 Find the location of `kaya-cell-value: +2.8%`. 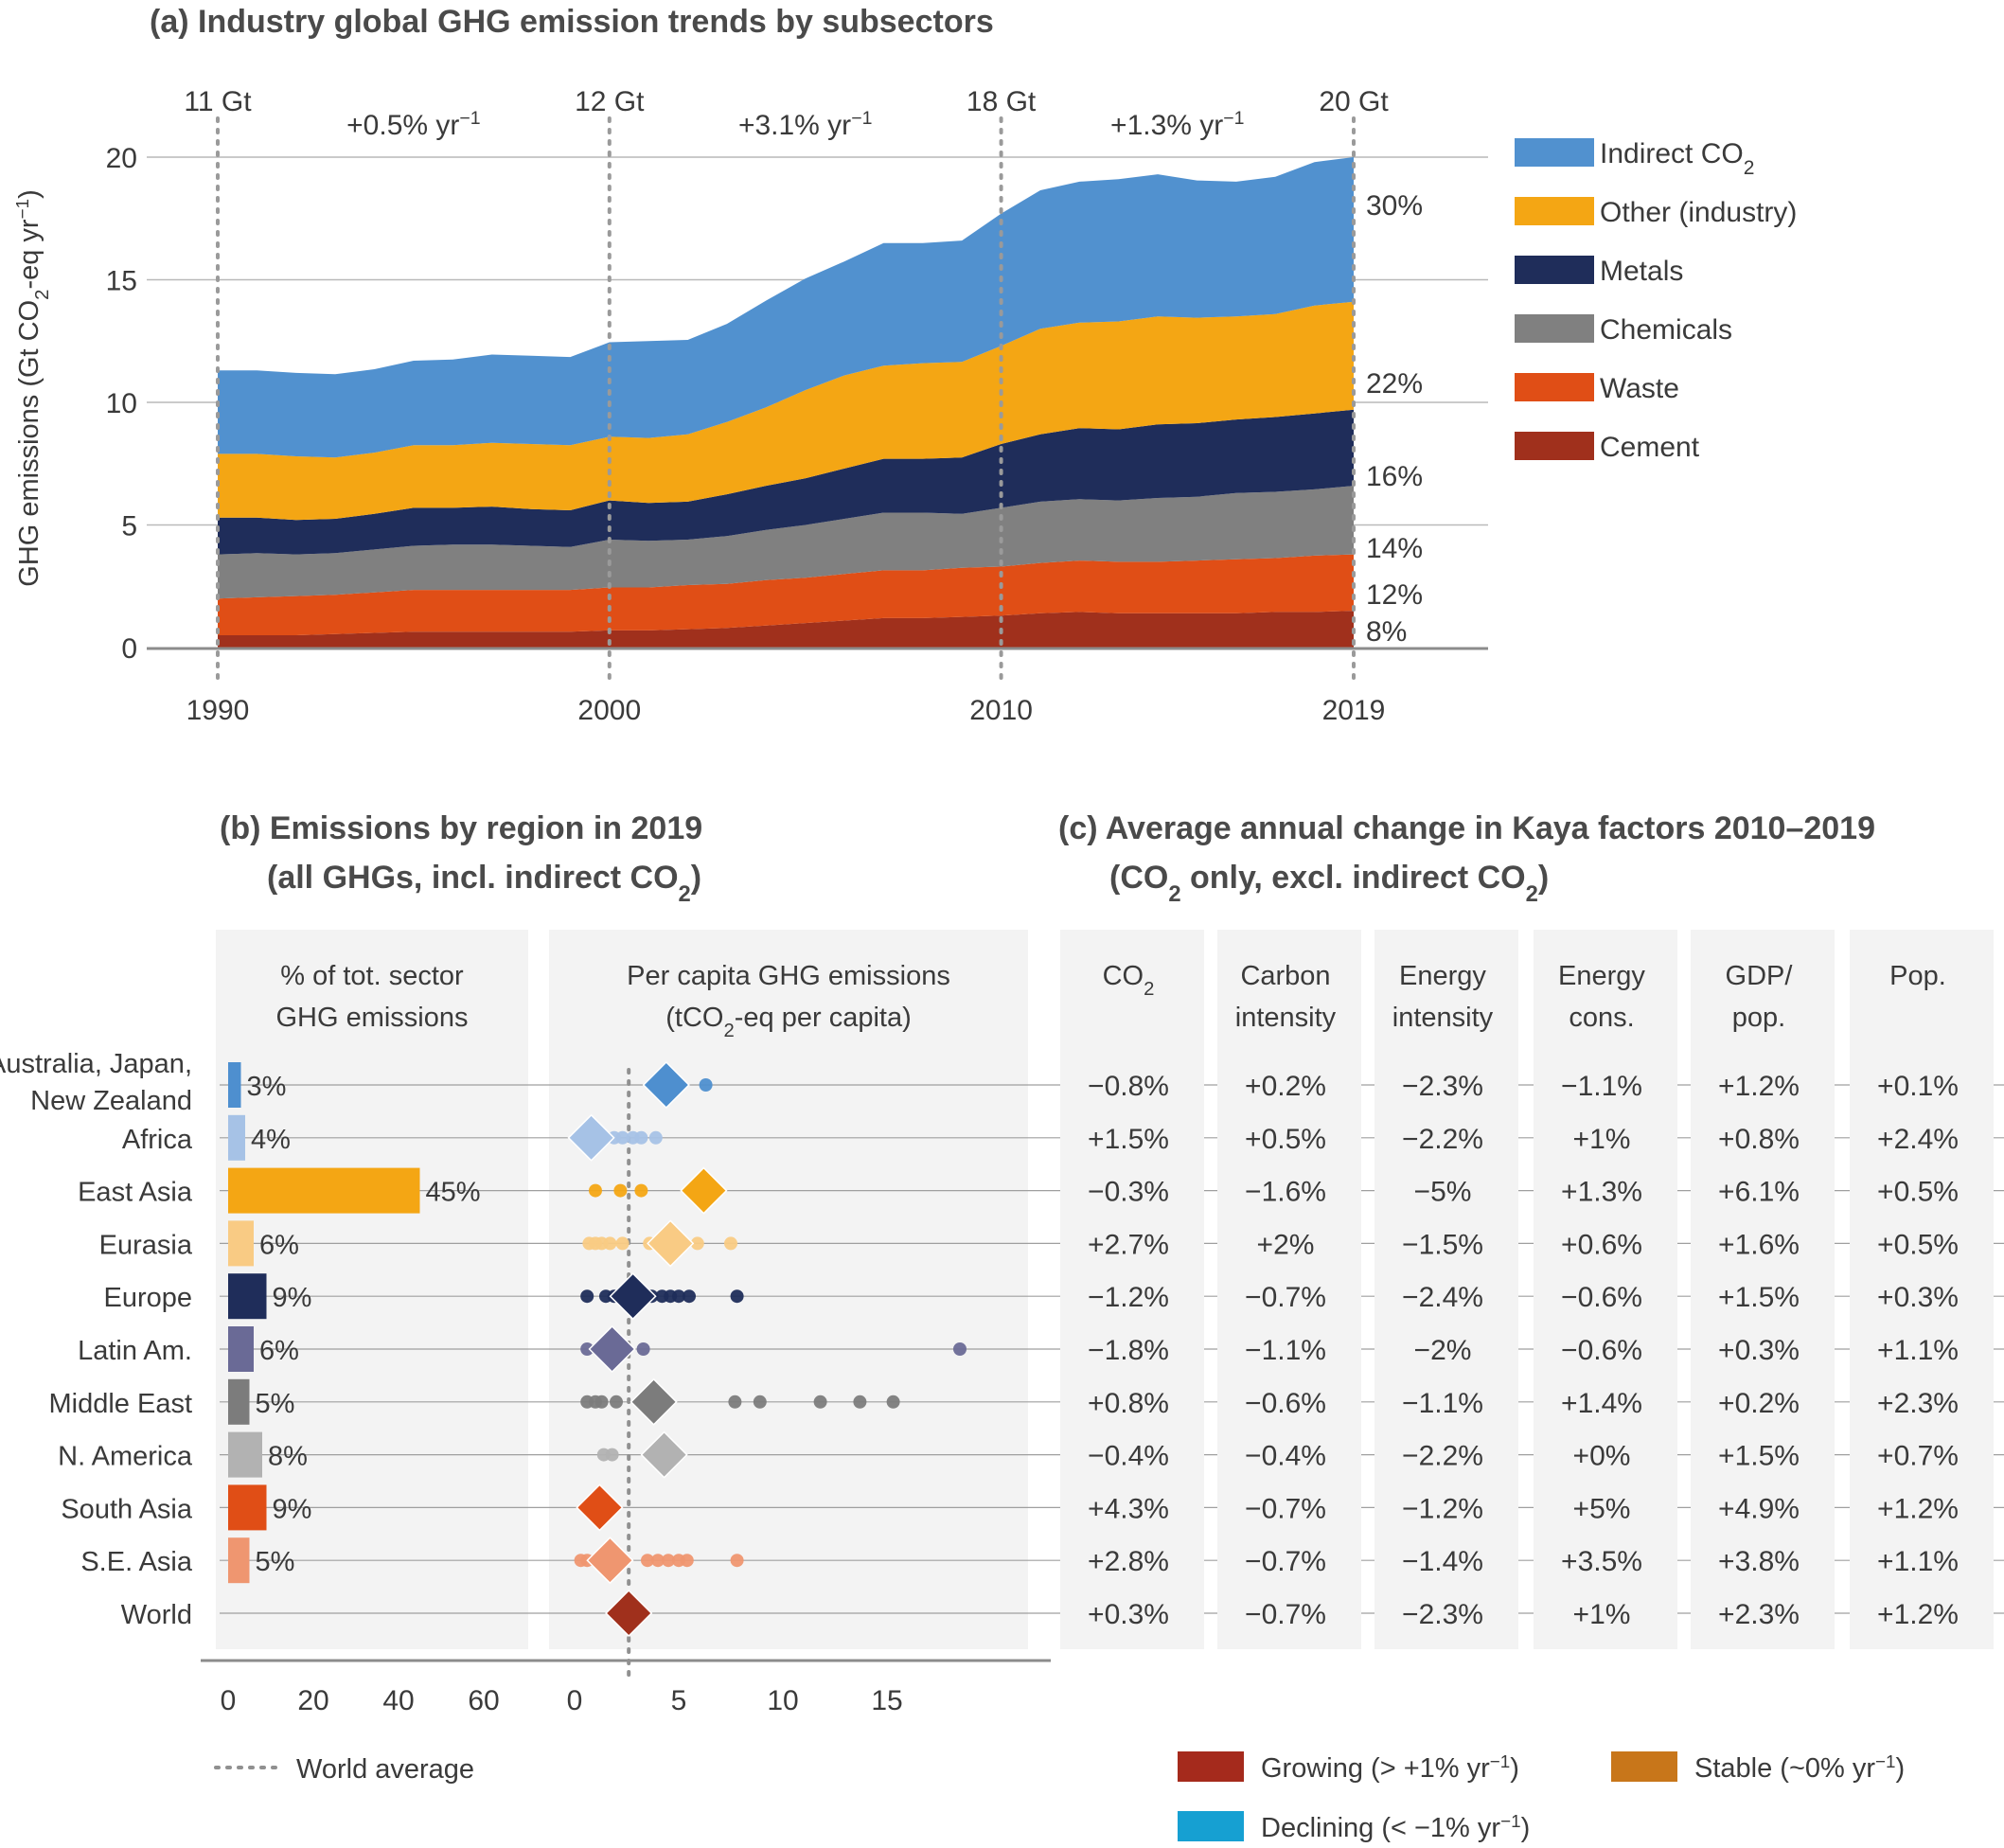

kaya-cell-value: +2.8% is located at coordinates (1128, 1561).